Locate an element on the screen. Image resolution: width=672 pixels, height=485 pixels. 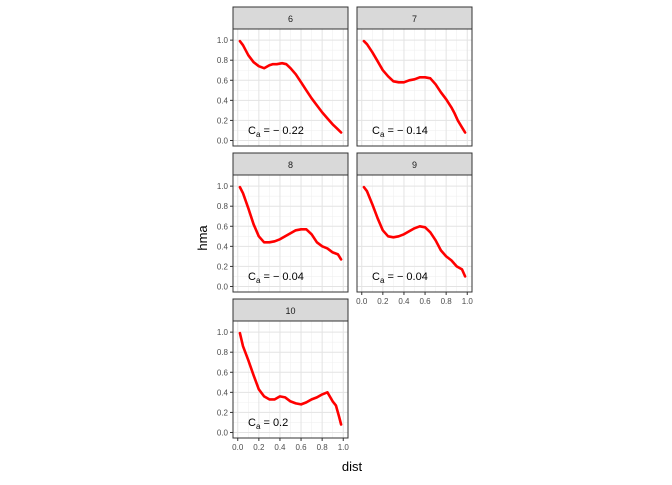
facet-panel: 6 Ca = − 0.22 0.0 0.2 0.4 0.6 0.8 1.0 is located at coordinates (283, 76).